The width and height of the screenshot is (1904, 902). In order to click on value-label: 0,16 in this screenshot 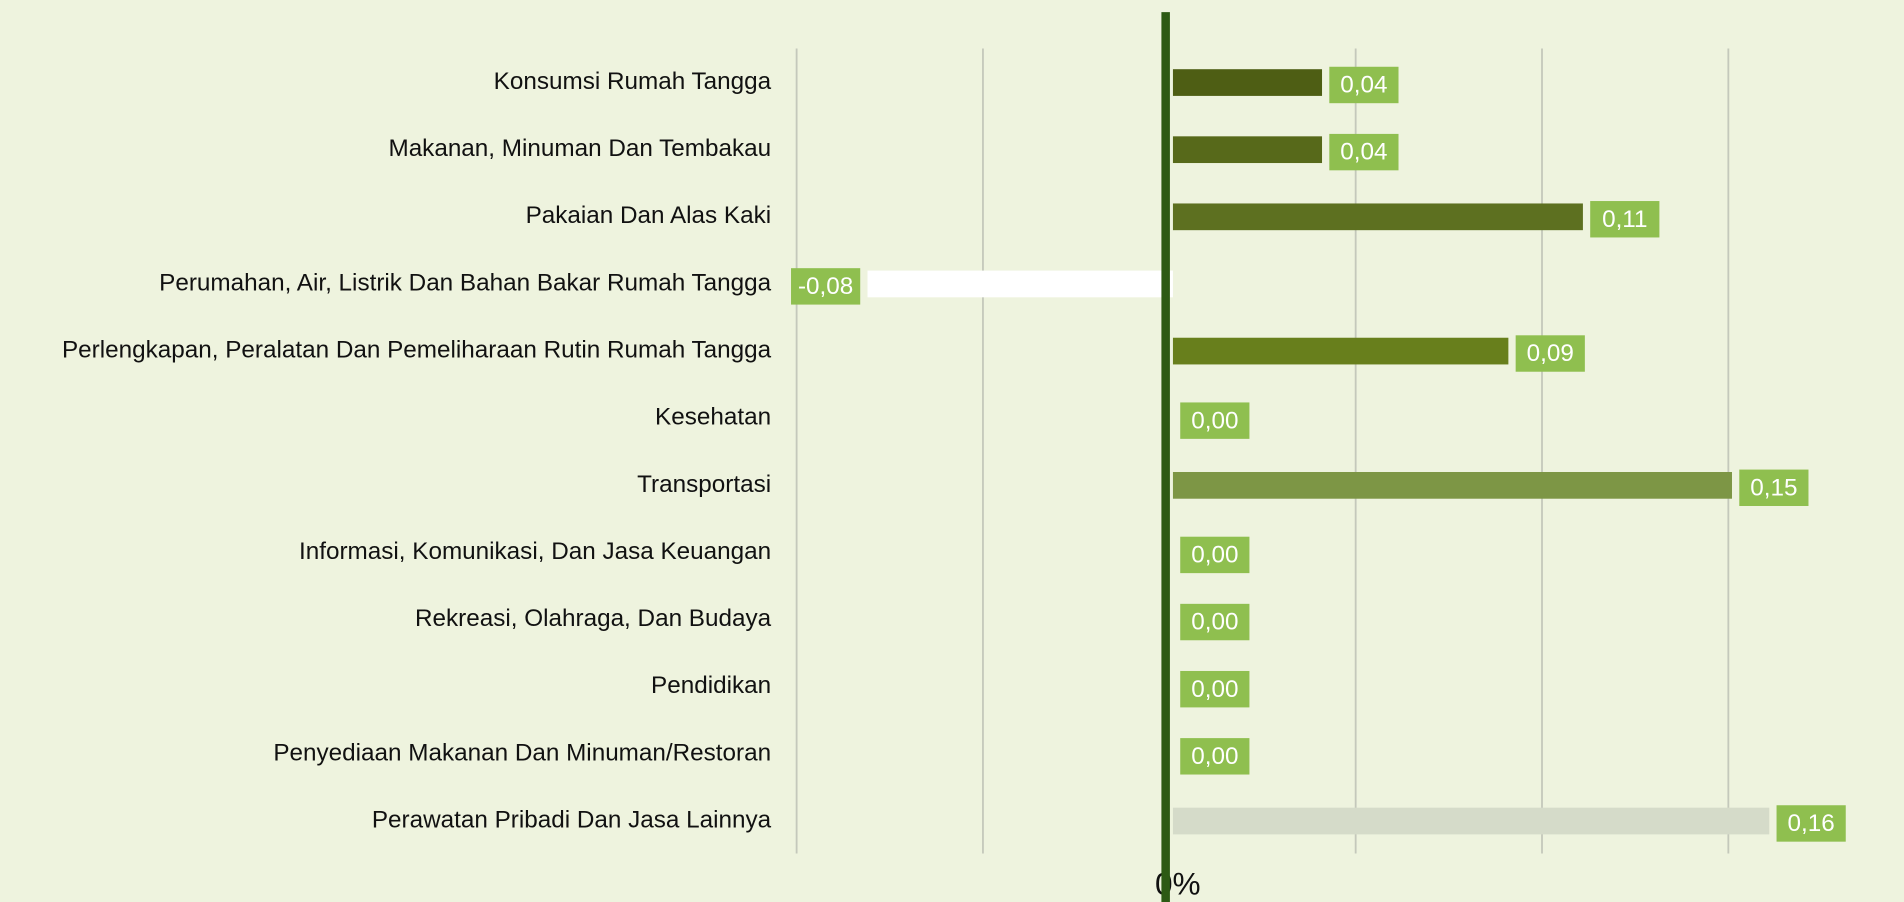, I will do `click(1811, 823)`.